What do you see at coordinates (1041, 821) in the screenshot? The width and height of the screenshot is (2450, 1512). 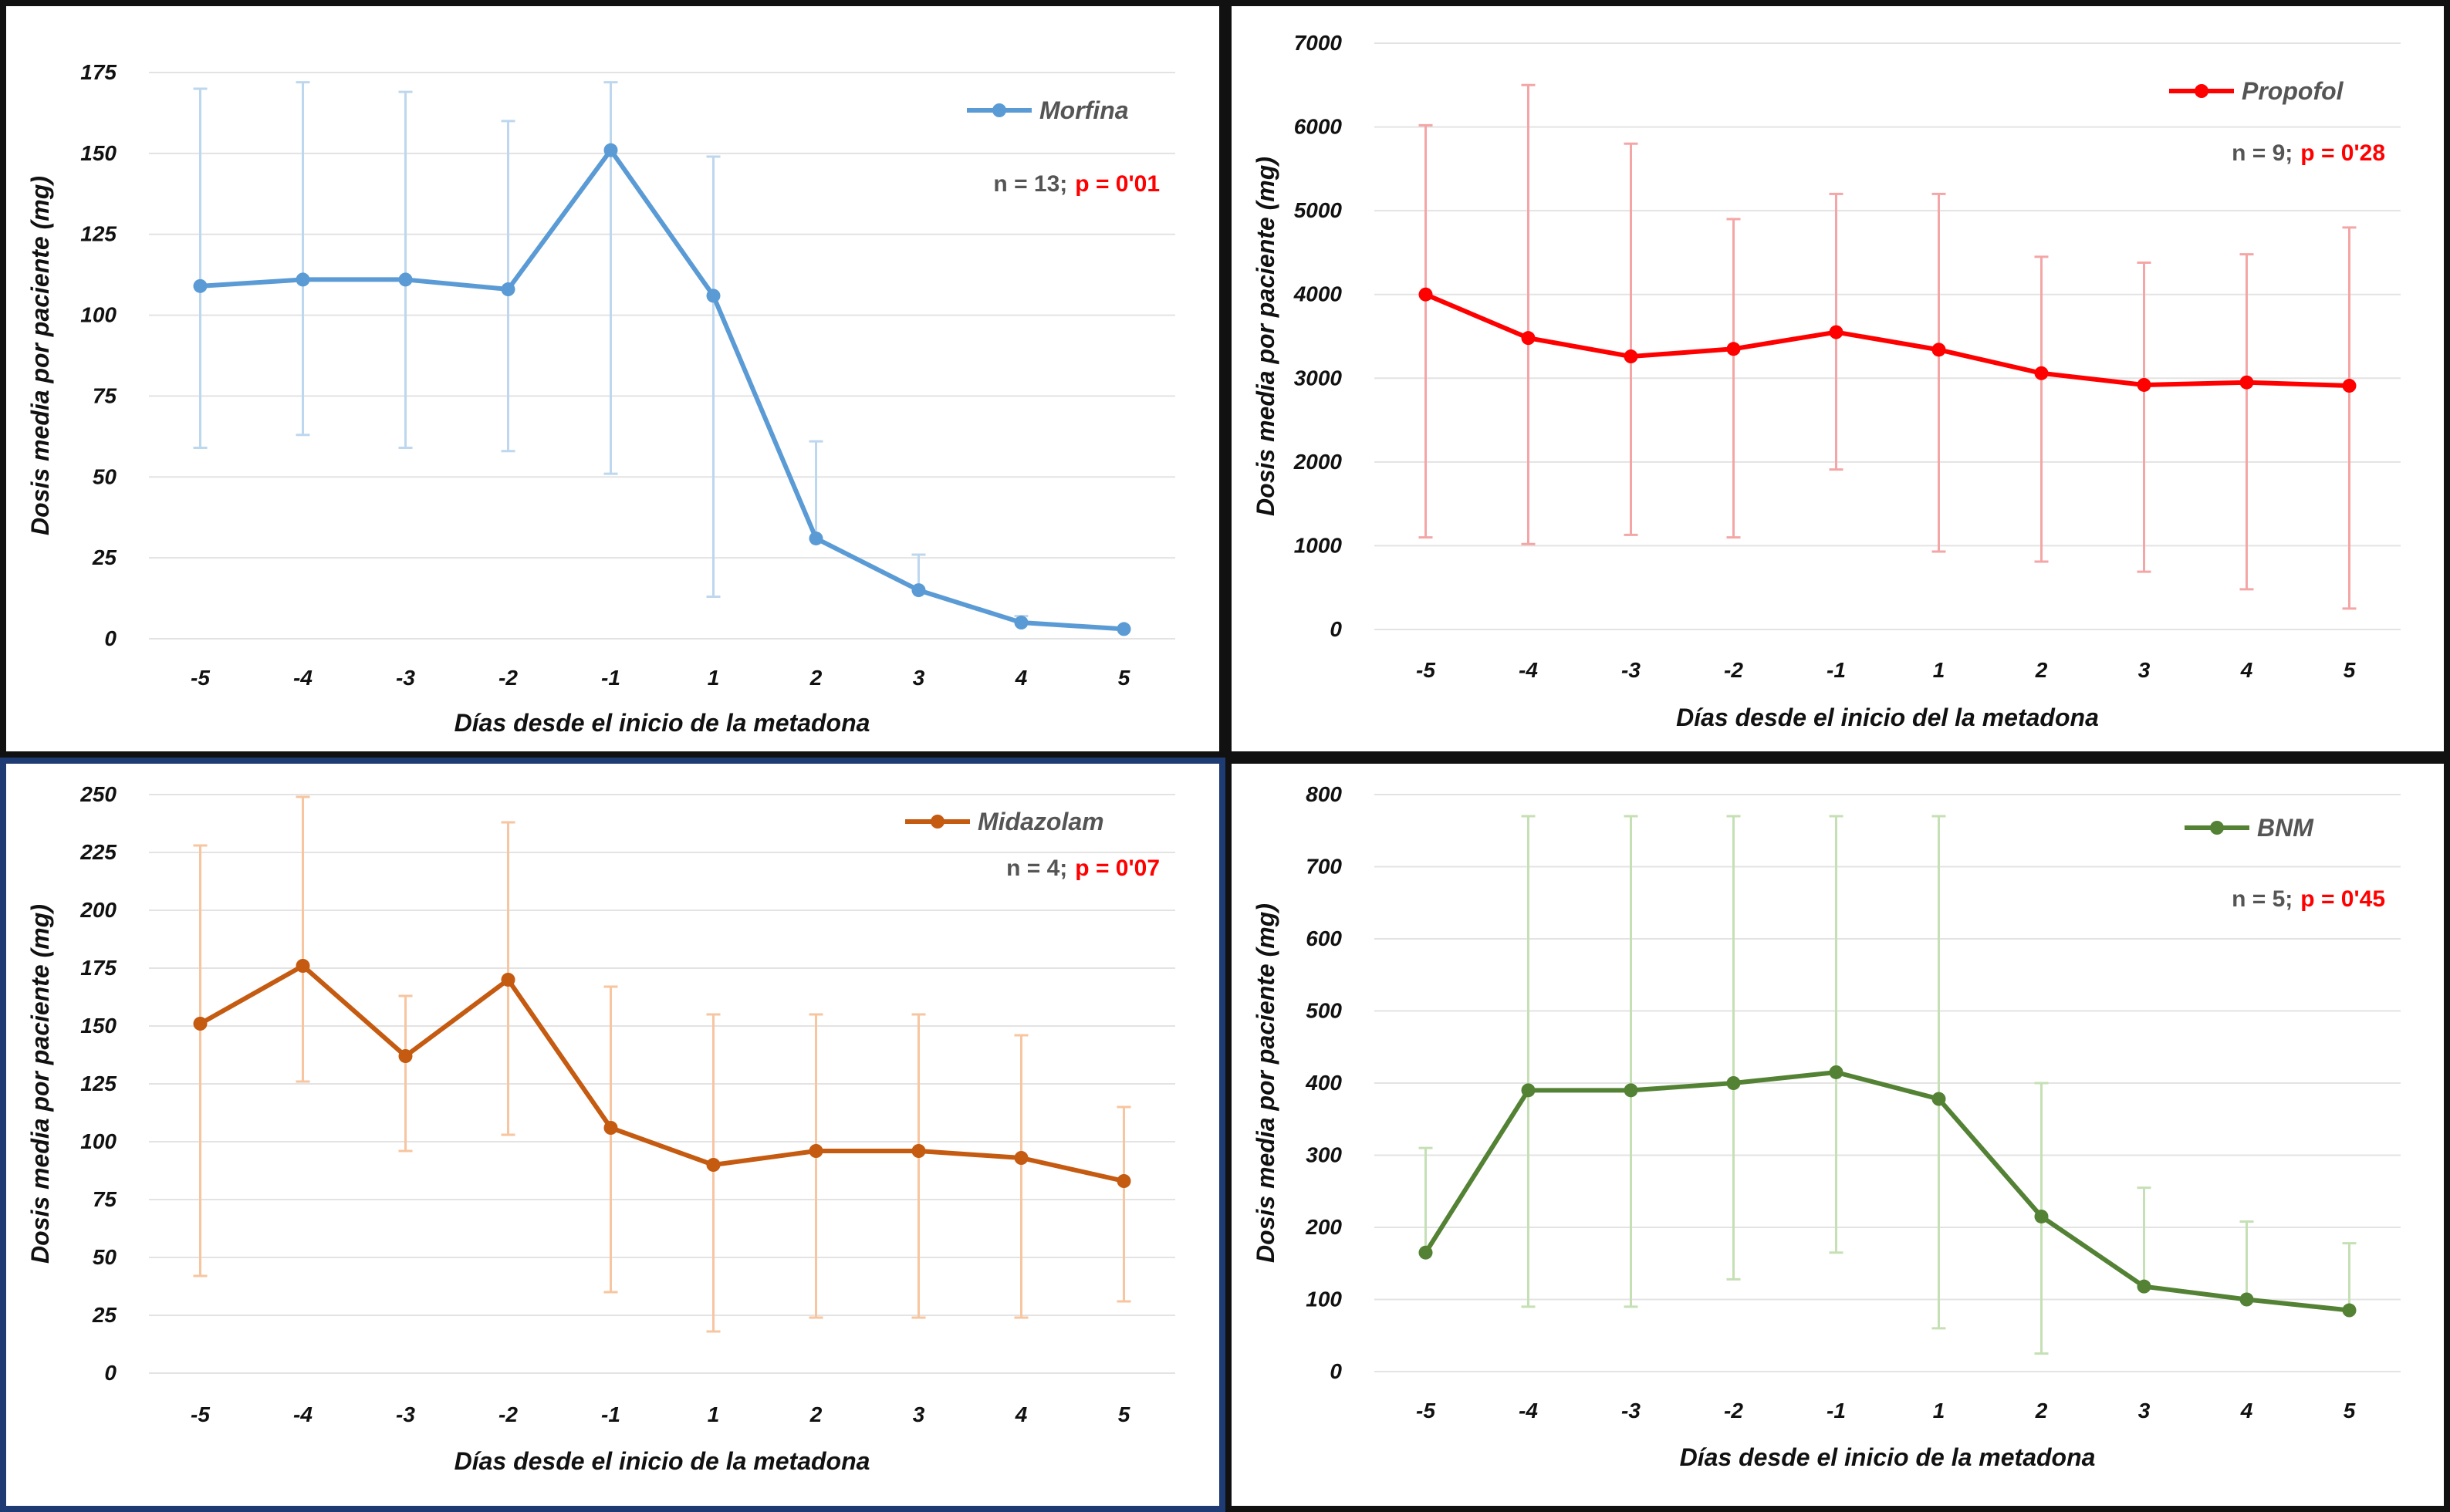 I see `legend-label-midazolam: Midazolam` at bounding box center [1041, 821].